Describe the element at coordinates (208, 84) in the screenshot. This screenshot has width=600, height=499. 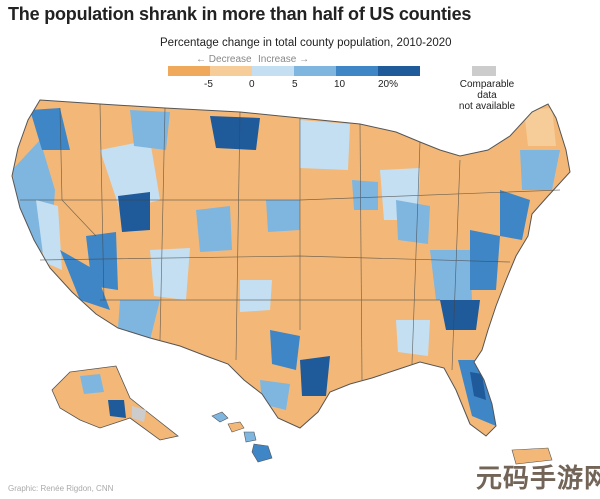
I see `legend-tick: -5` at that location.